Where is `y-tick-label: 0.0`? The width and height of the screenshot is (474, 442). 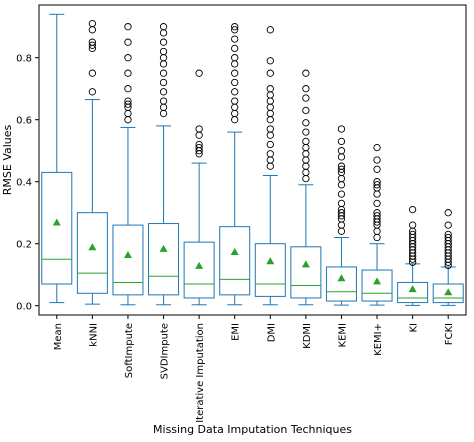 y-tick-label: 0.0 is located at coordinates (24, 307).